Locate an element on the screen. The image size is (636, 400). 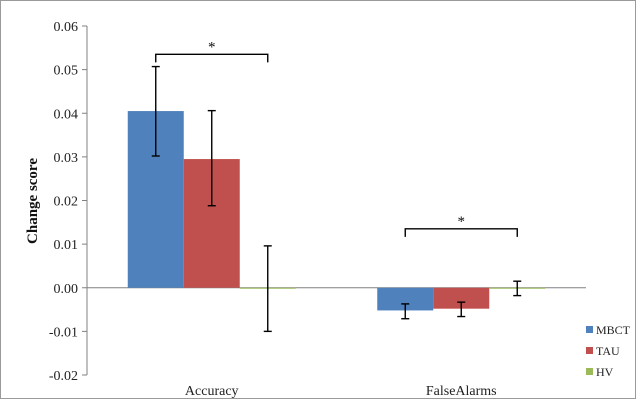
y-tick-label: -0.02 is located at coordinates (63, 376).